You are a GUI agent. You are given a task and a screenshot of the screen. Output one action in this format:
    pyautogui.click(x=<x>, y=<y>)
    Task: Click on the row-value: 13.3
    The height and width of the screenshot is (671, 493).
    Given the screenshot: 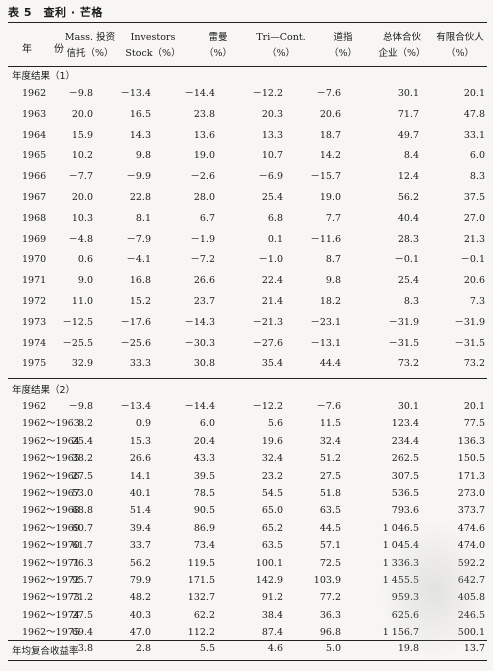 What is the action you would take?
    pyautogui.click(x=272, y=135)
    